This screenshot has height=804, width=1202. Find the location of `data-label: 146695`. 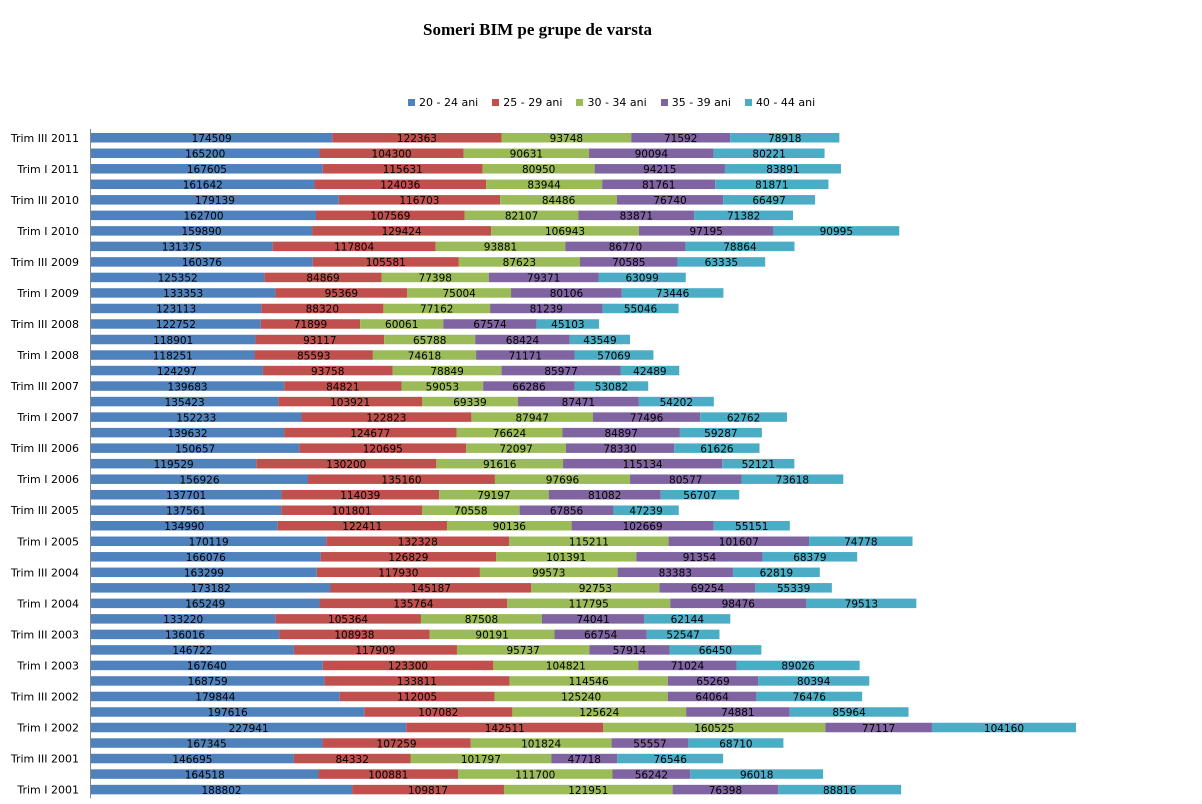

data-label: 146695 is located at coordinates (192, 760).